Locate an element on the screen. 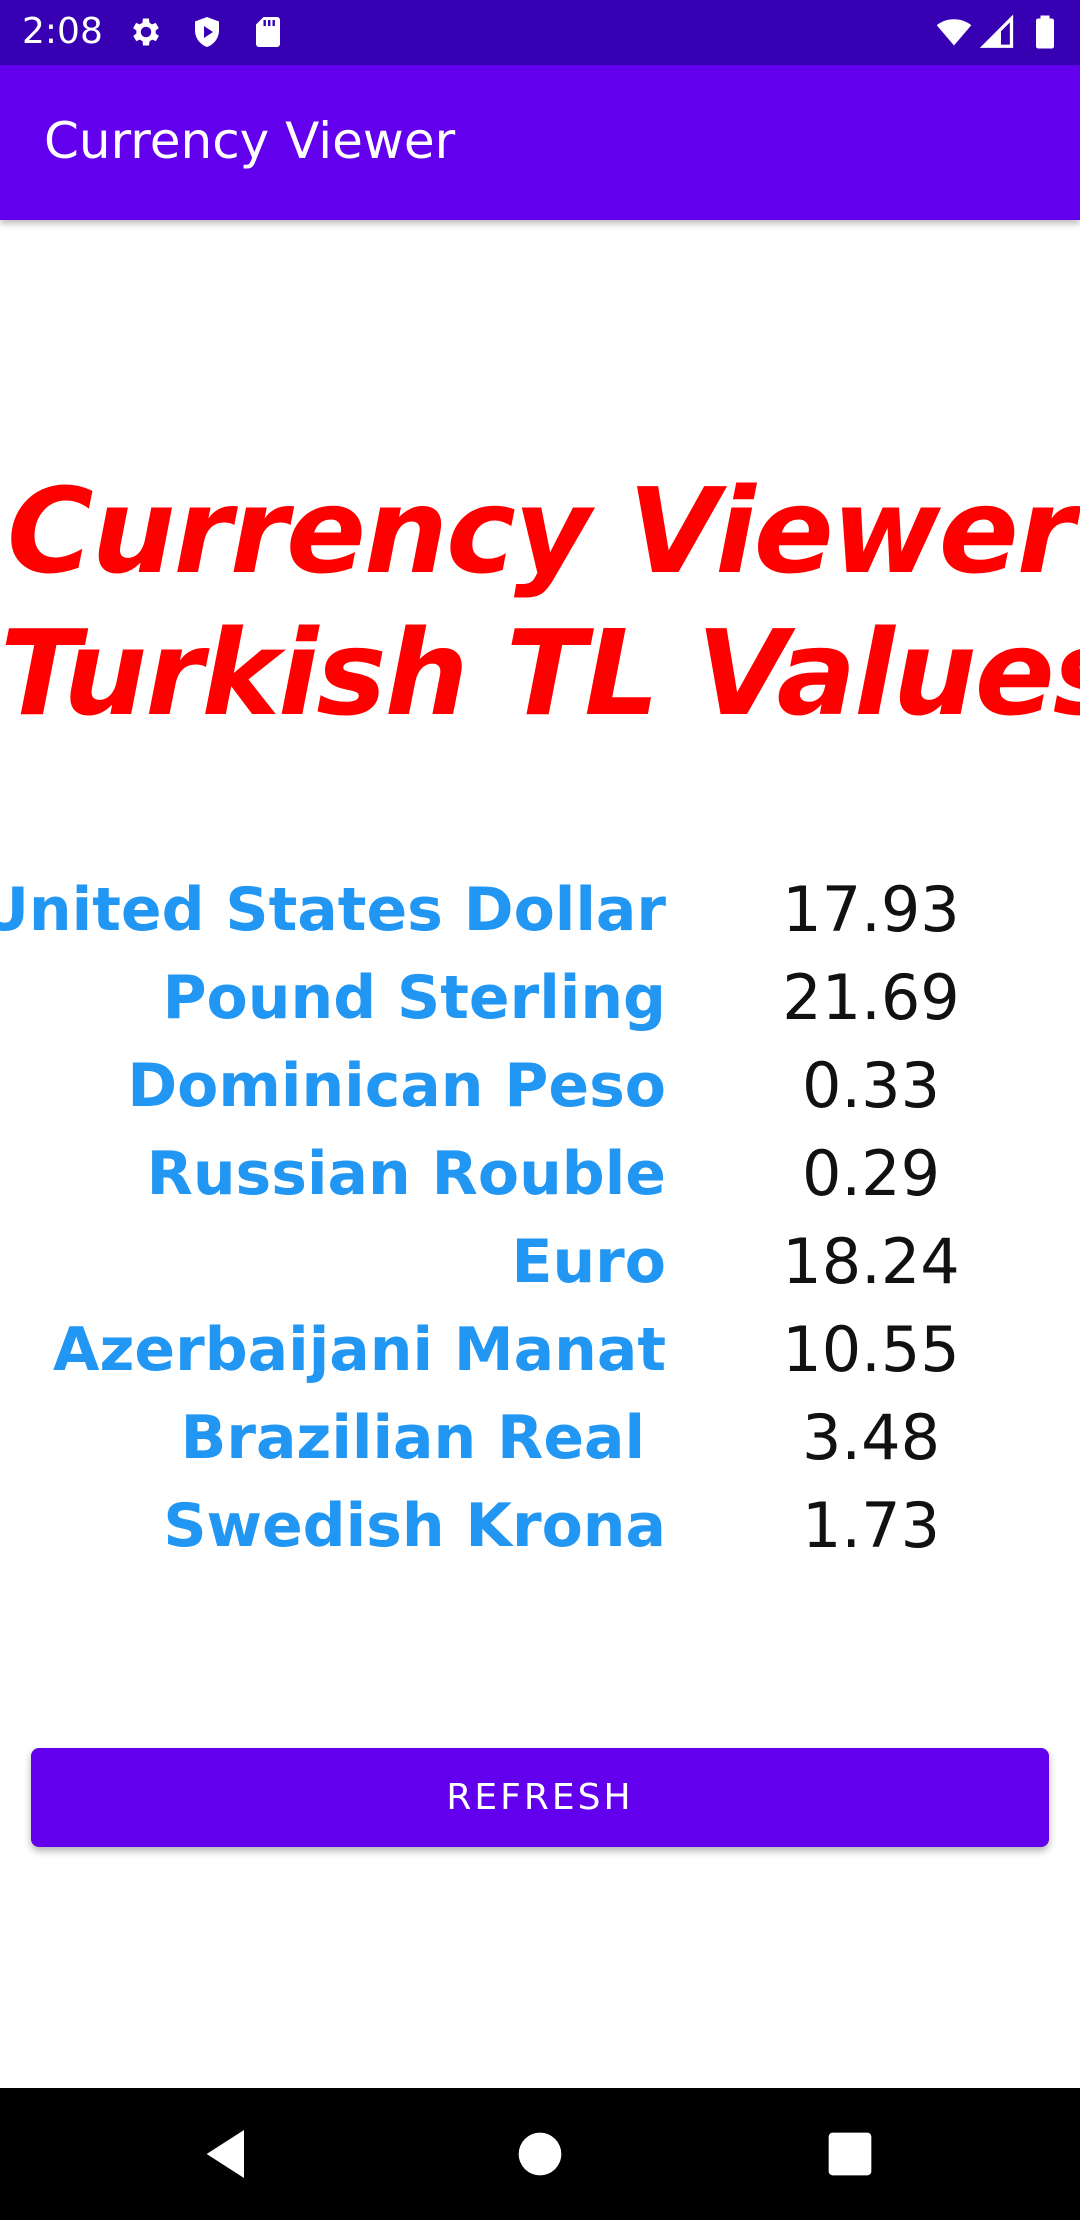 This screenshot has height=2220, width=1080. currency-name: Euro is located at coordinates (588, 1262).